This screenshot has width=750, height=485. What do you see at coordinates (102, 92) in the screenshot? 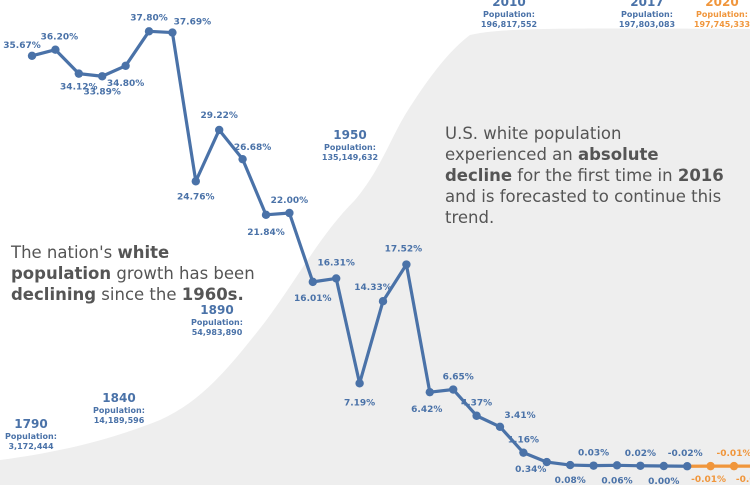
I see `data-label: 33.89%` at bounding box center [102, 92].